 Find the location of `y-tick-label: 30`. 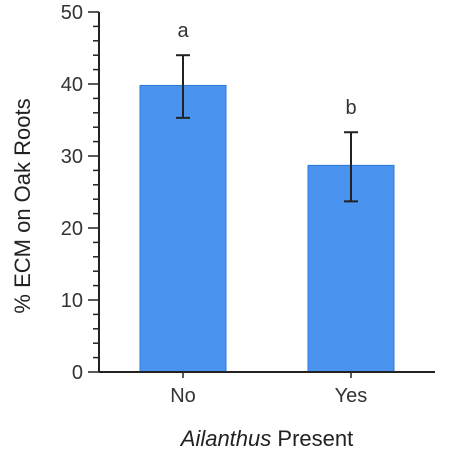

y-tick-label: 30 is located at coordinates (72, 157).